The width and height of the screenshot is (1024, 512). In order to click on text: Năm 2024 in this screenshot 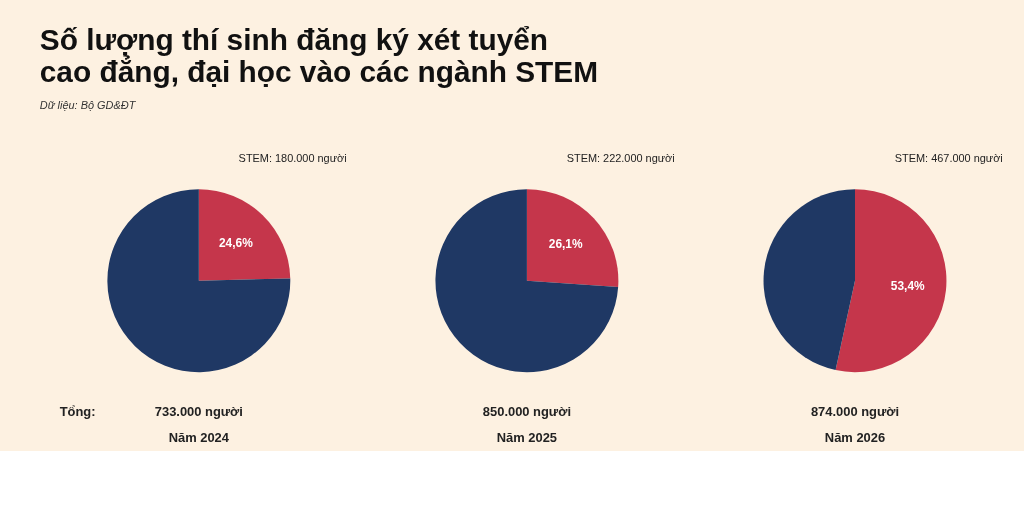, I will do `click(199, 437)`.